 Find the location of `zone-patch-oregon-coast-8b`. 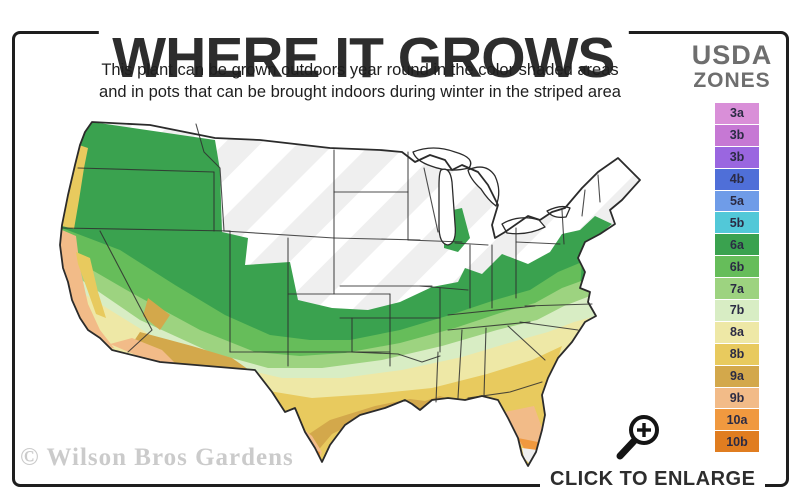

zone-patch-oregon-coast-8b is located at coordinates (75, 187).